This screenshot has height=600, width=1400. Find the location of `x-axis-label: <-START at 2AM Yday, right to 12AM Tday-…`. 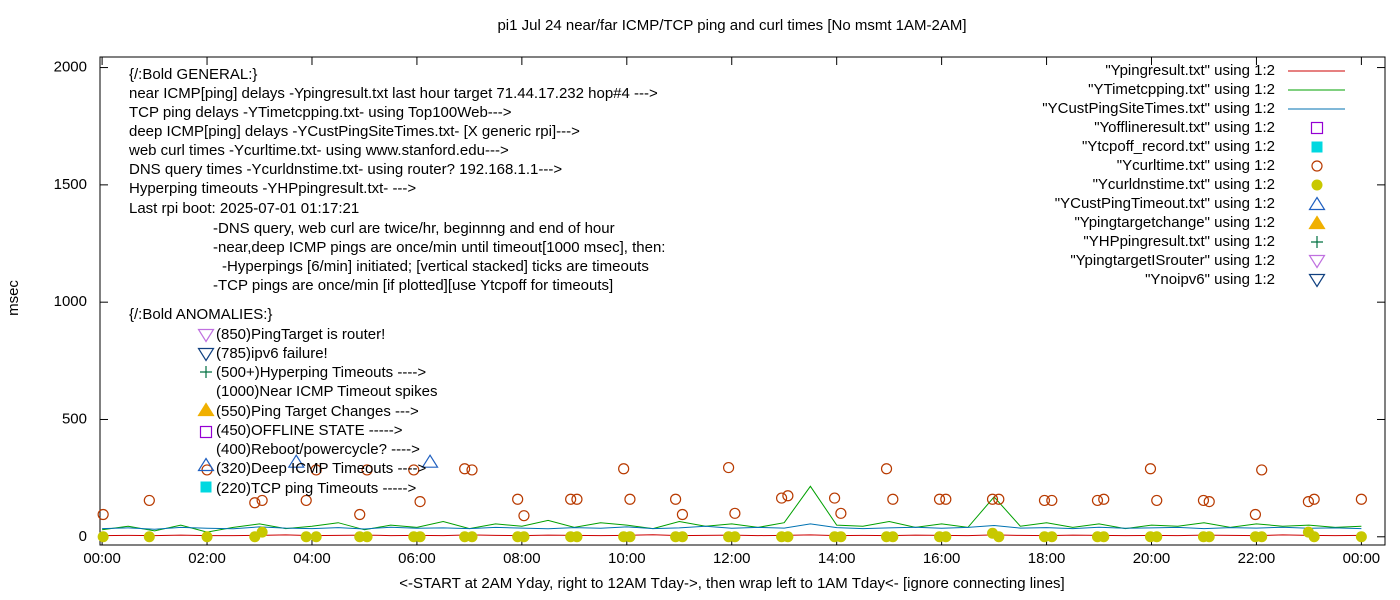

x-axis-label: <-START at 2AM Yday, right to 12AM Tday-… is located at coordinates (731, 583).